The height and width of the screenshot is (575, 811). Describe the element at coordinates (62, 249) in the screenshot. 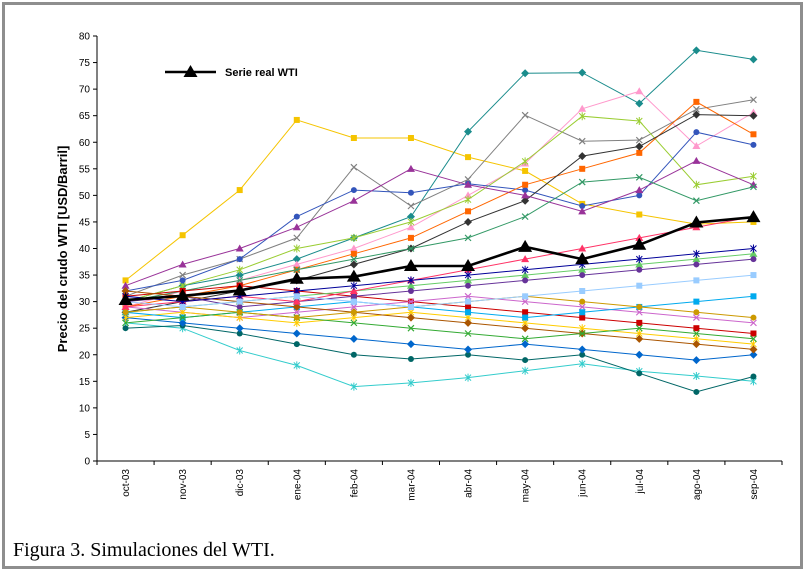

I see `y-axis-label: Precio del crudo WTI [USD/Barril]` at that location.